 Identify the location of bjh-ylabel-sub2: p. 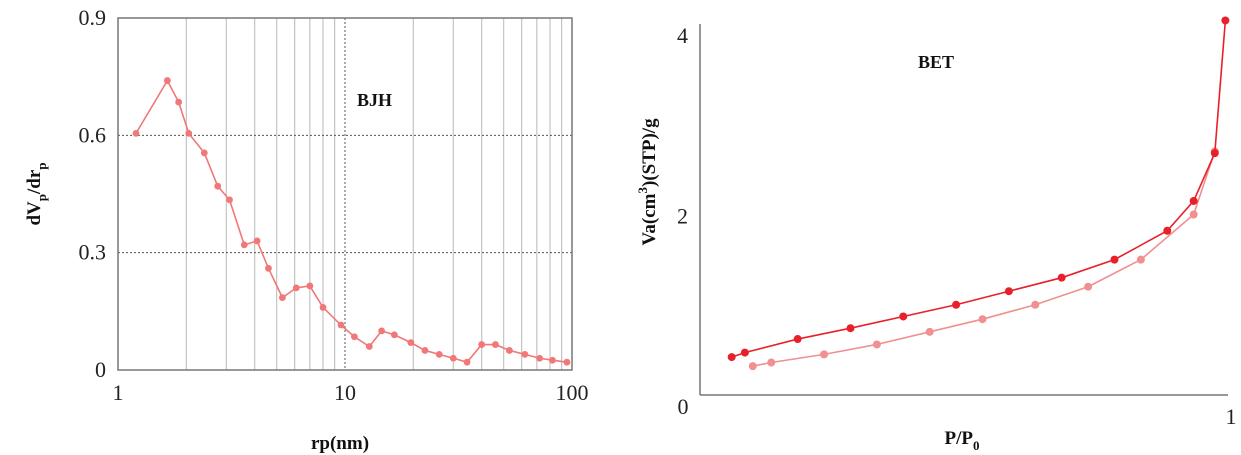
(41, 165).